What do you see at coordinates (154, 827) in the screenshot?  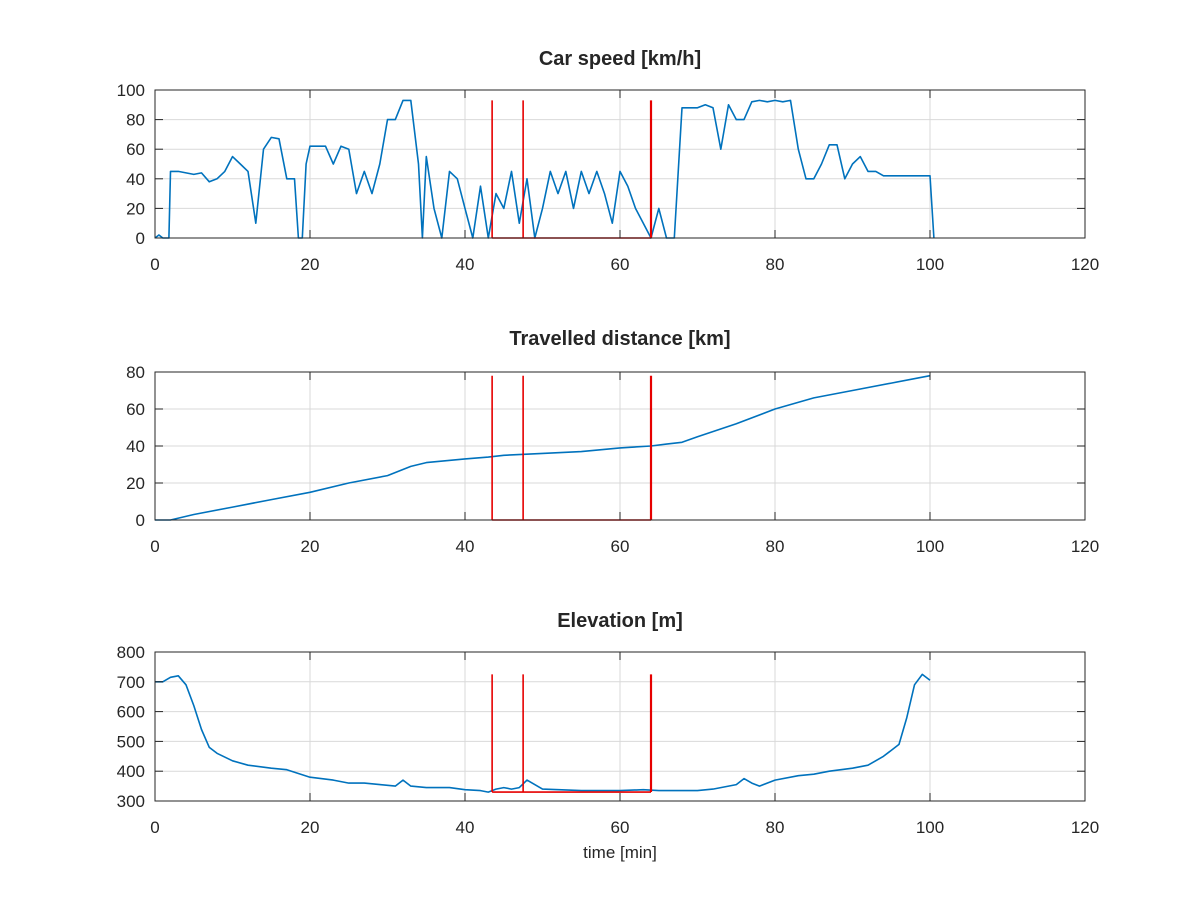 I see `elevation-x-tick-label: 0` at bounding box center [154, 827].